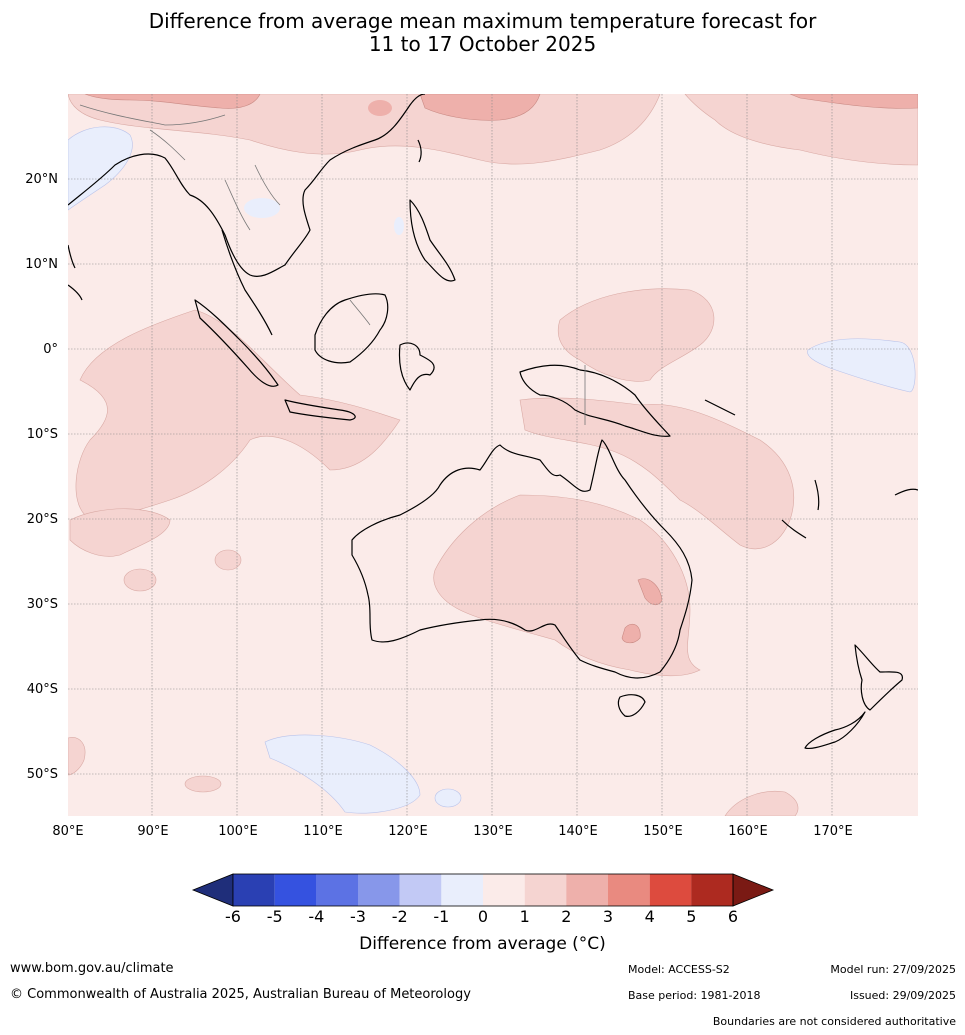  Describe the element at coordinates (761, 803) in the screenshot. I see `warm-region-southeast` at that location.